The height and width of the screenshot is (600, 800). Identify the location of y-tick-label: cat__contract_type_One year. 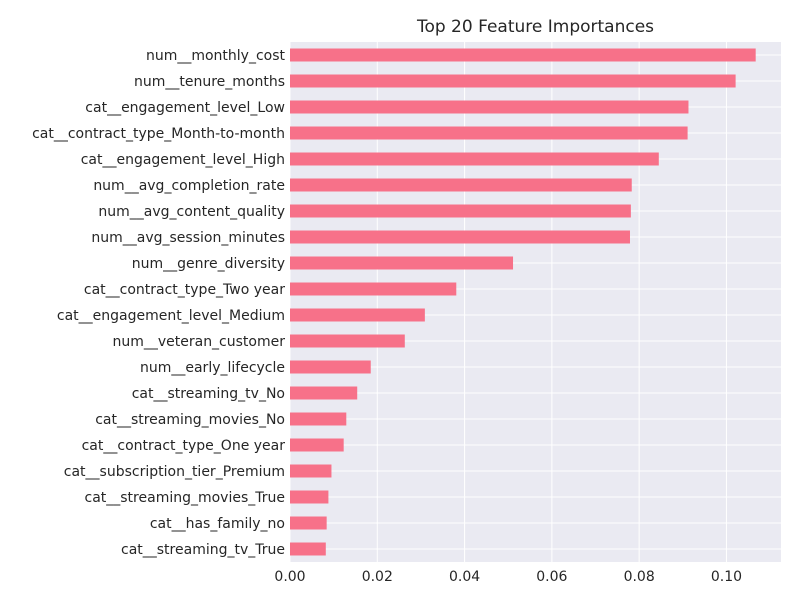
(184, 446).